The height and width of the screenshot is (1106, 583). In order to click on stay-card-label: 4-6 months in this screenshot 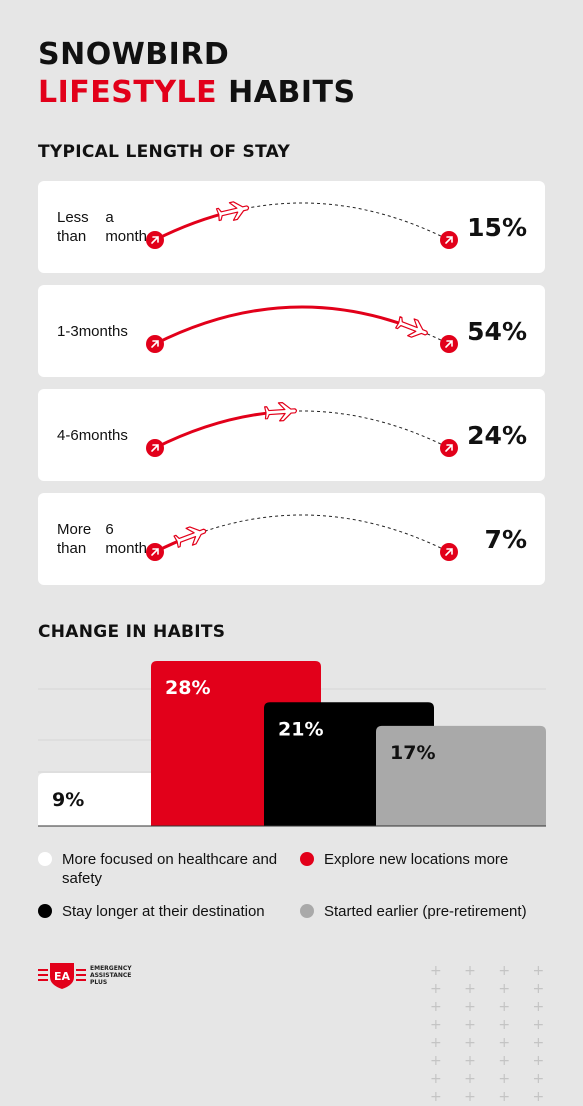, I will do `click(92, 435)`.